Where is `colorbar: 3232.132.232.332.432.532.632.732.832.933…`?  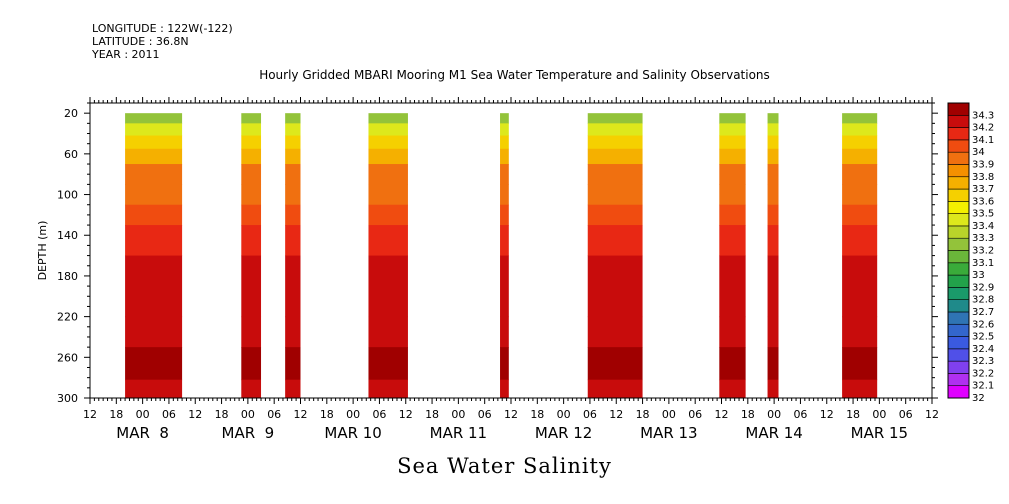
colorbar: 3232.132.232.332.432.532.632.732.832.933… is located at coordinates (970, 253).